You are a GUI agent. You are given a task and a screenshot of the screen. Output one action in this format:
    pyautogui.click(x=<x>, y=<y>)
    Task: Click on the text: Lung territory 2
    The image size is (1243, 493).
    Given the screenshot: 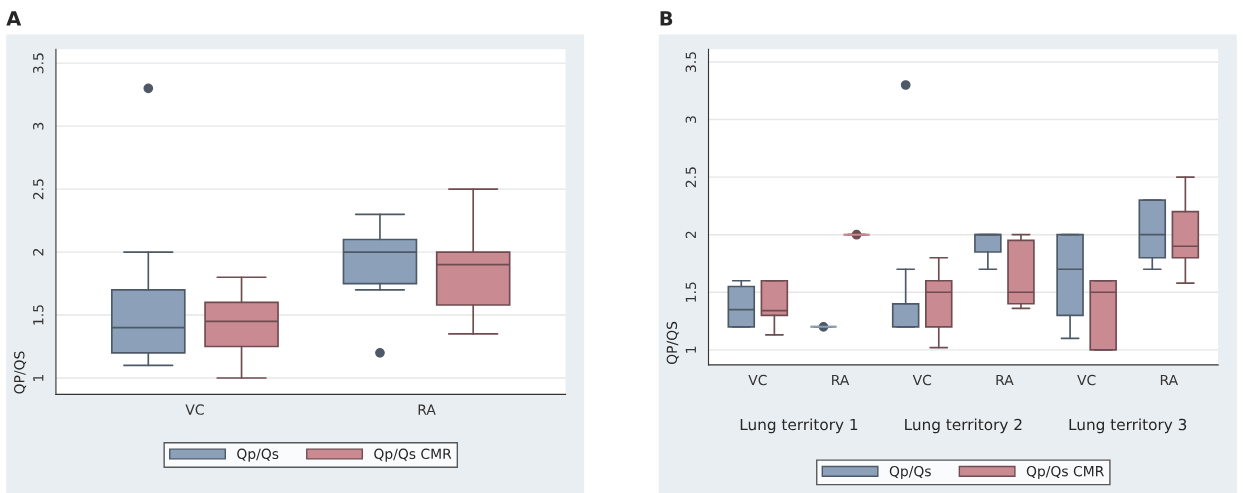 What is the action you would take?
    pyautogui.click(x=963, y=426)
    